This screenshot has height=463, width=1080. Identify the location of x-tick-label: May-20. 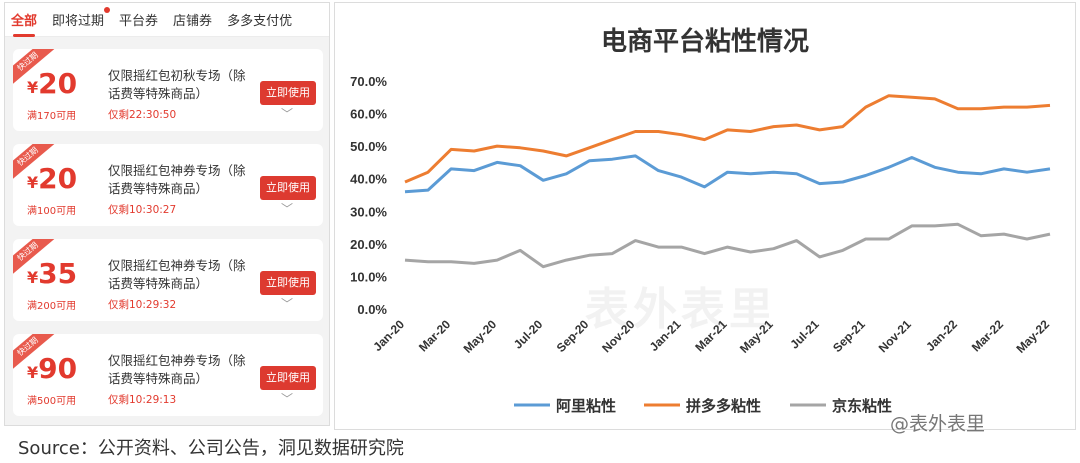
(480, 336).